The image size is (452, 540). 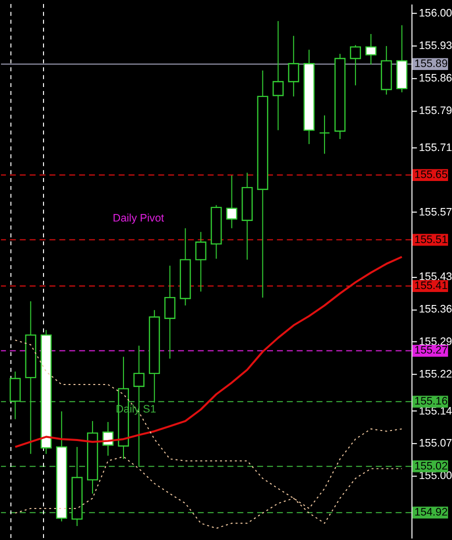 What do you see at coordinates (435, 310) in the screenshot?
I see `y-tick-label: 155.36` at bounding box center [435, 310].